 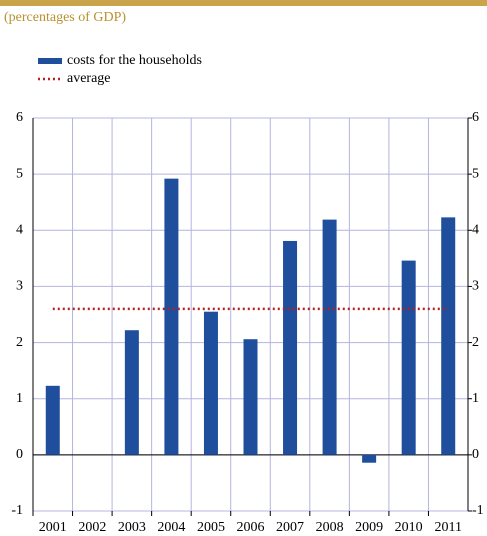 I want to click on y-tick-label: 4, so click(x=19, y=230).